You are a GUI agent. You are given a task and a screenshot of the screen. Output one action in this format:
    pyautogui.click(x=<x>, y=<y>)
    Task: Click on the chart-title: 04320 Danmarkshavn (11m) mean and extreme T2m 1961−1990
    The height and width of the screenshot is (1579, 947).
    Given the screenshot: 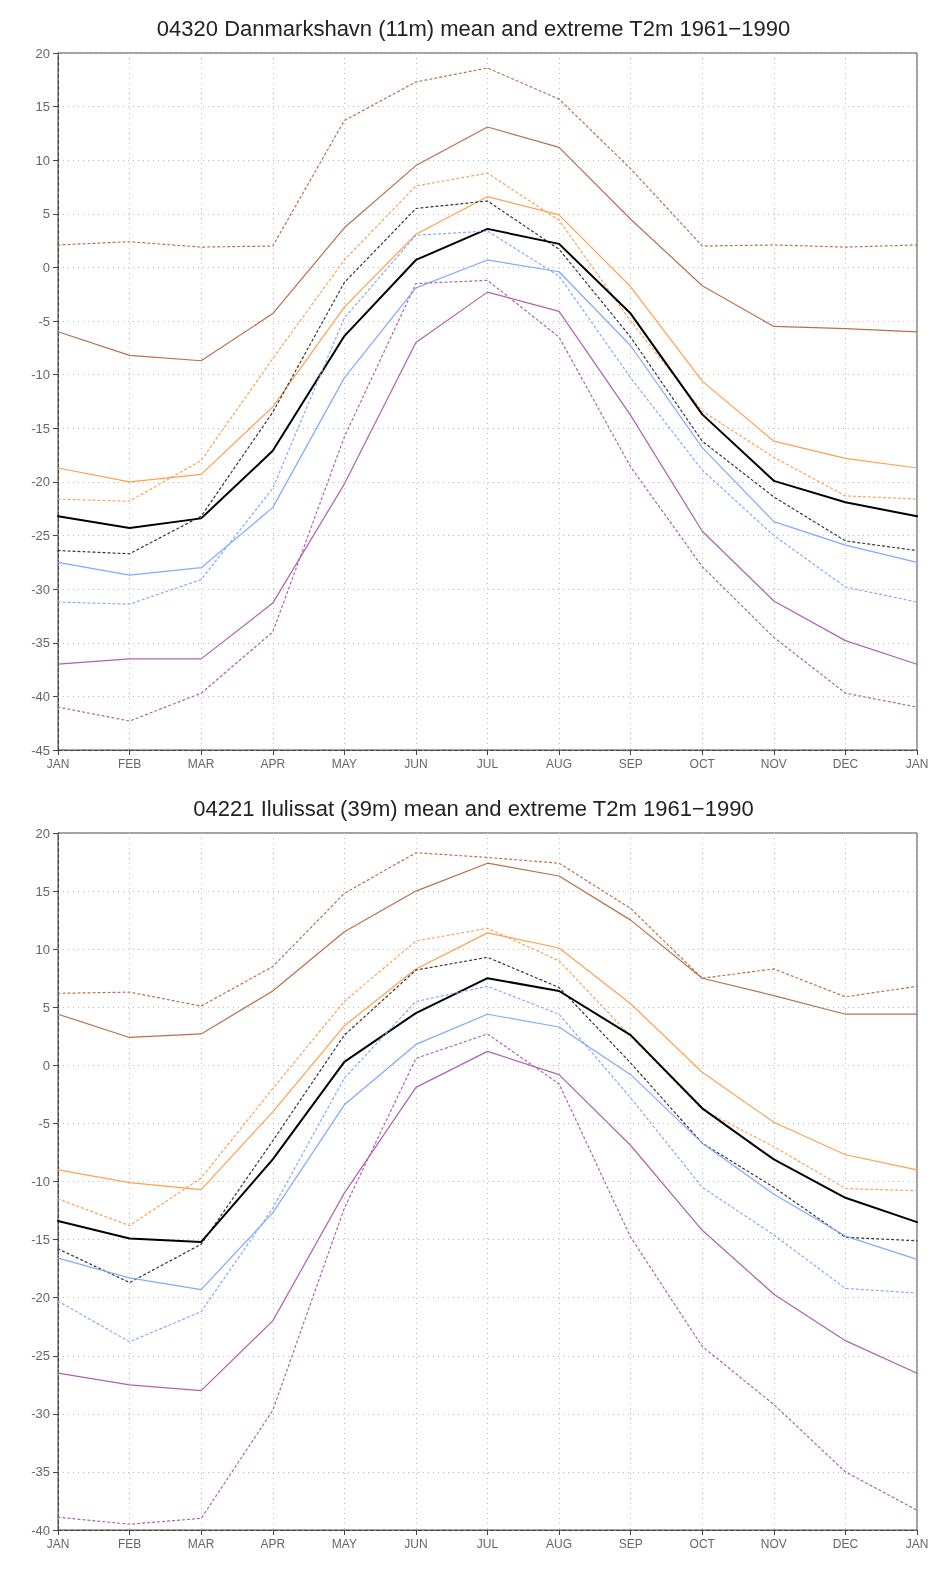 What is the action you would take?
    pyautogui.click(x=473, y=28)
    